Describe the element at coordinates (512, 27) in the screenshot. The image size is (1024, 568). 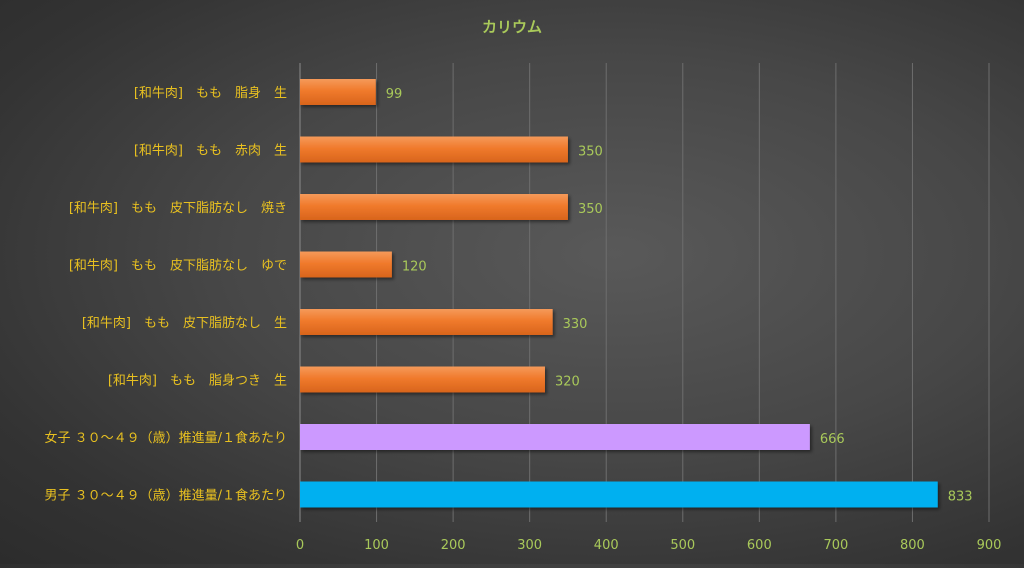
I see `chart-title: カリウム` at that location.